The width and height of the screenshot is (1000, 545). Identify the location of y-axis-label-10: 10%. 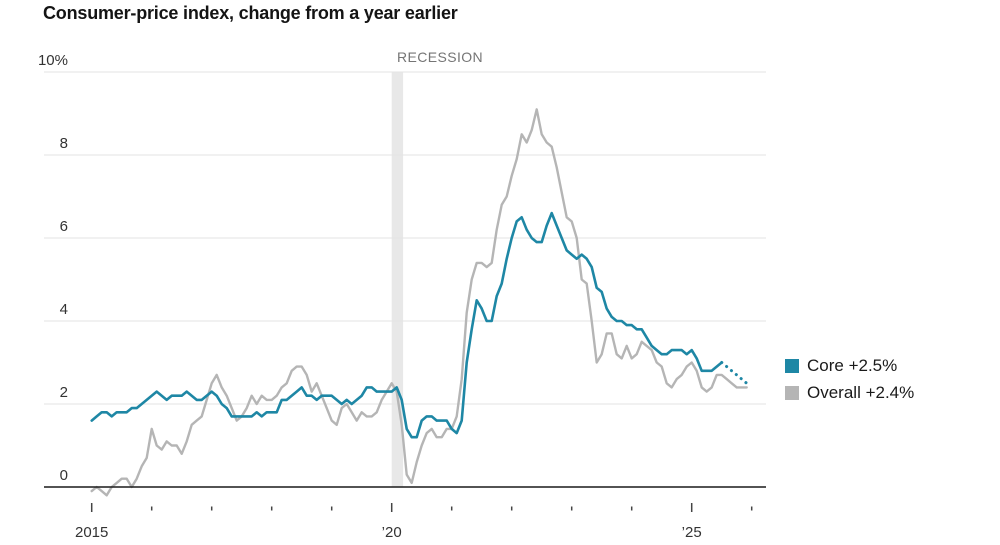
(53, 60).